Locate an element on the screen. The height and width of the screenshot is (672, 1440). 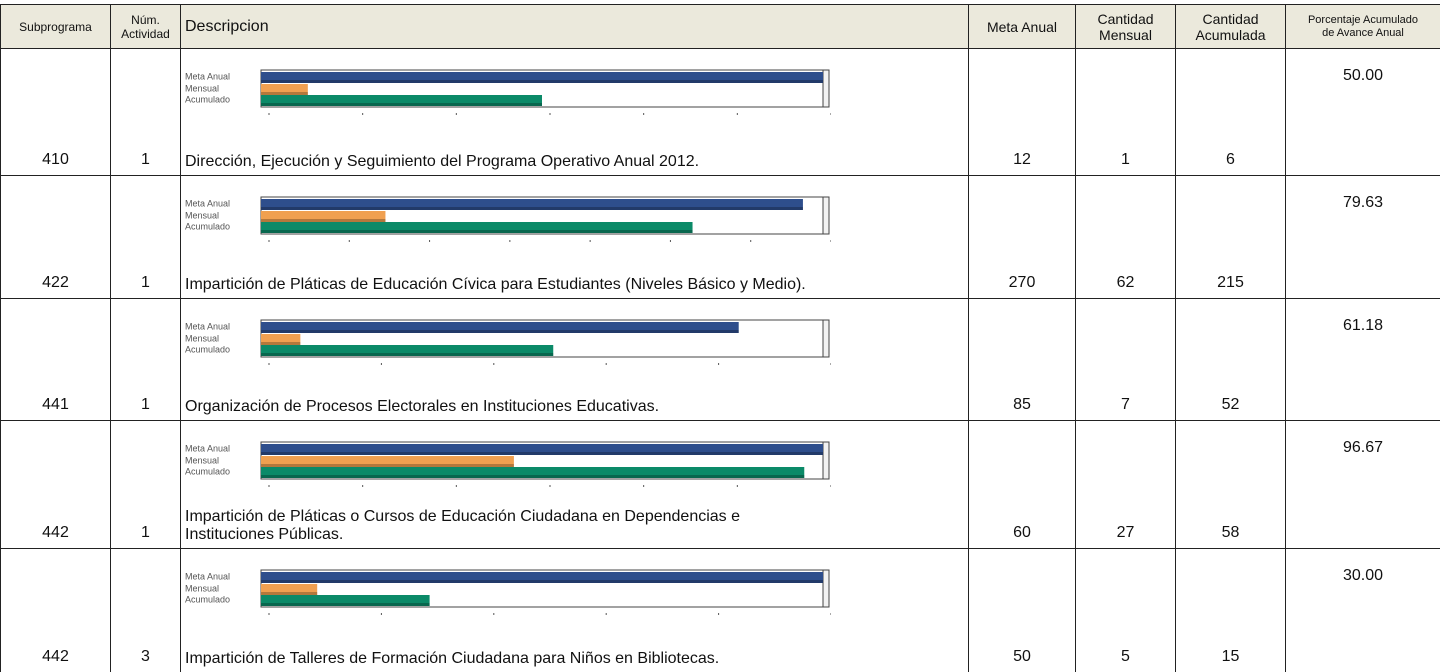
header-cell: Cantidad Mensual is located at coordinates (1125, 26).